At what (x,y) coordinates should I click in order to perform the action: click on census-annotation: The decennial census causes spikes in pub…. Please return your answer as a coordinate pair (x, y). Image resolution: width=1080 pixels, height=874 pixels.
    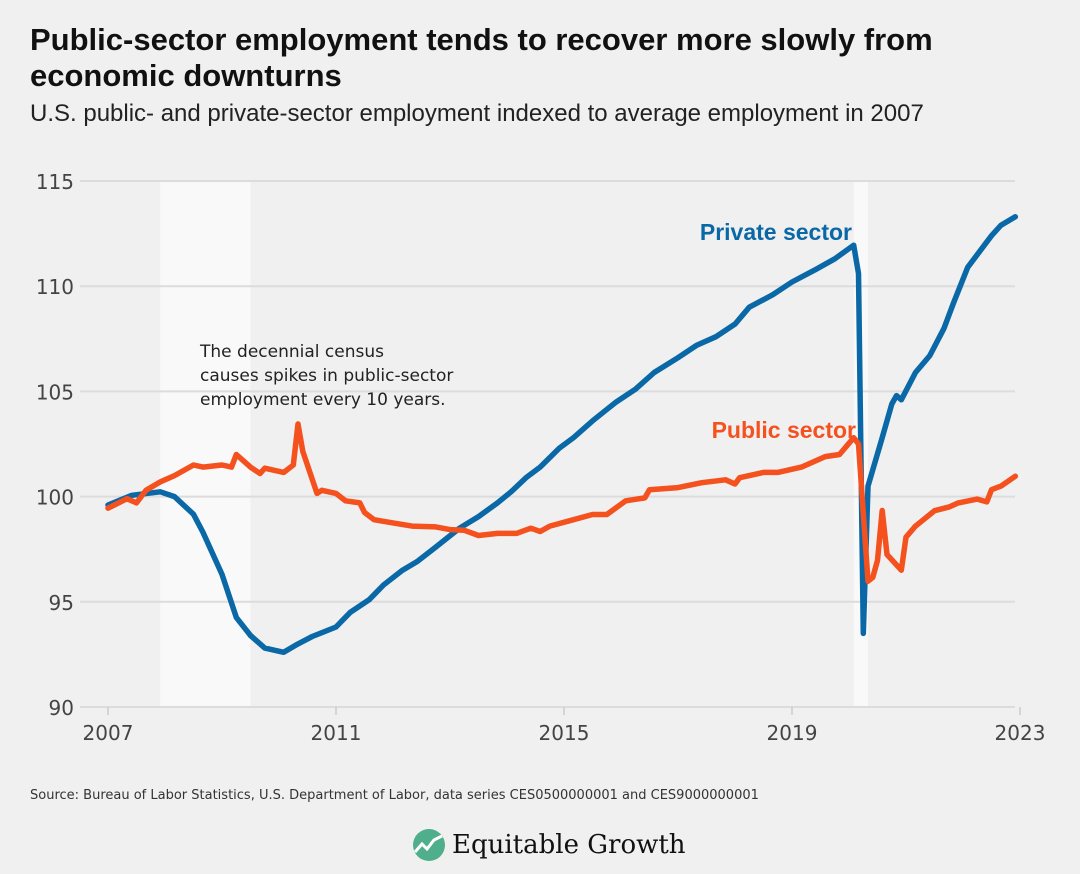
    Looking at the image, I should click on (326, 376).